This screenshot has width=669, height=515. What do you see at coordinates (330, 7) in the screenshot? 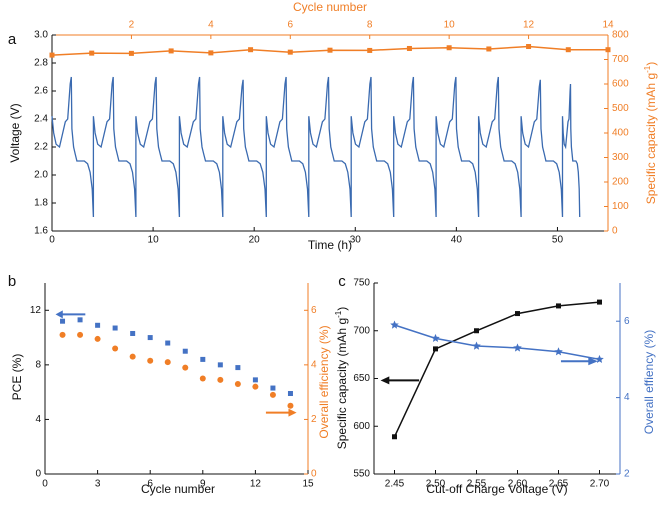
I see `panel-a-x2label: Cycle number` at bounding box center [330, 7].